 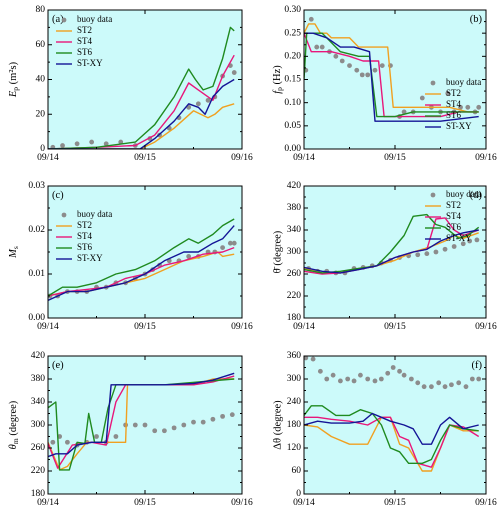 What do you see at coordinates (292, 149) in the screenshot?
I see `y-tick-label-b-0: 0.00` at bounding box center [292, 149].